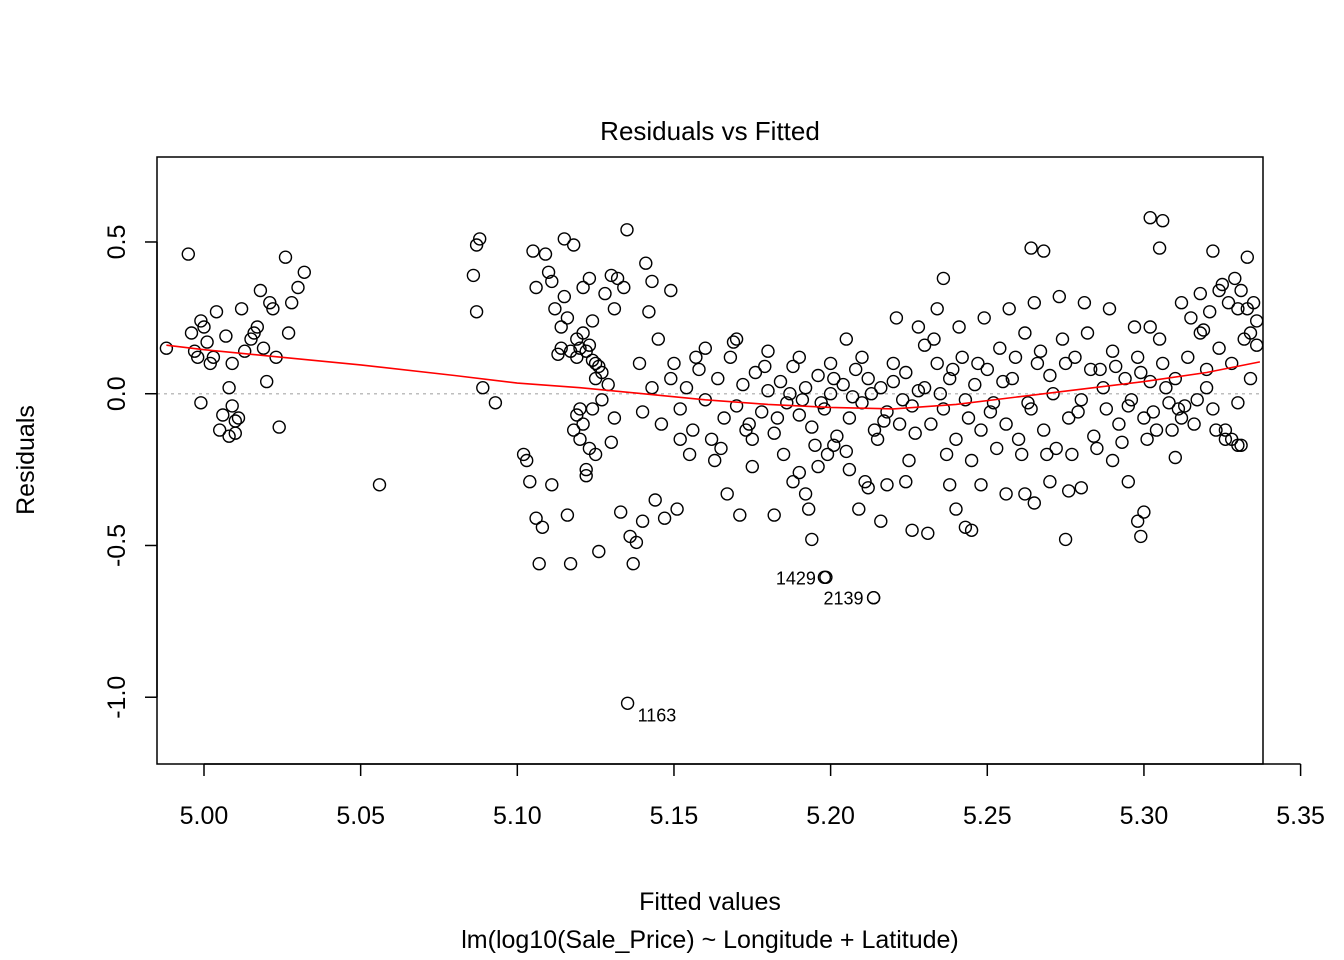  What do you see at coordinates (117, 242) in the screenshot?
I see `y-tick-label: 0.5` at bounding box center [117, 242].